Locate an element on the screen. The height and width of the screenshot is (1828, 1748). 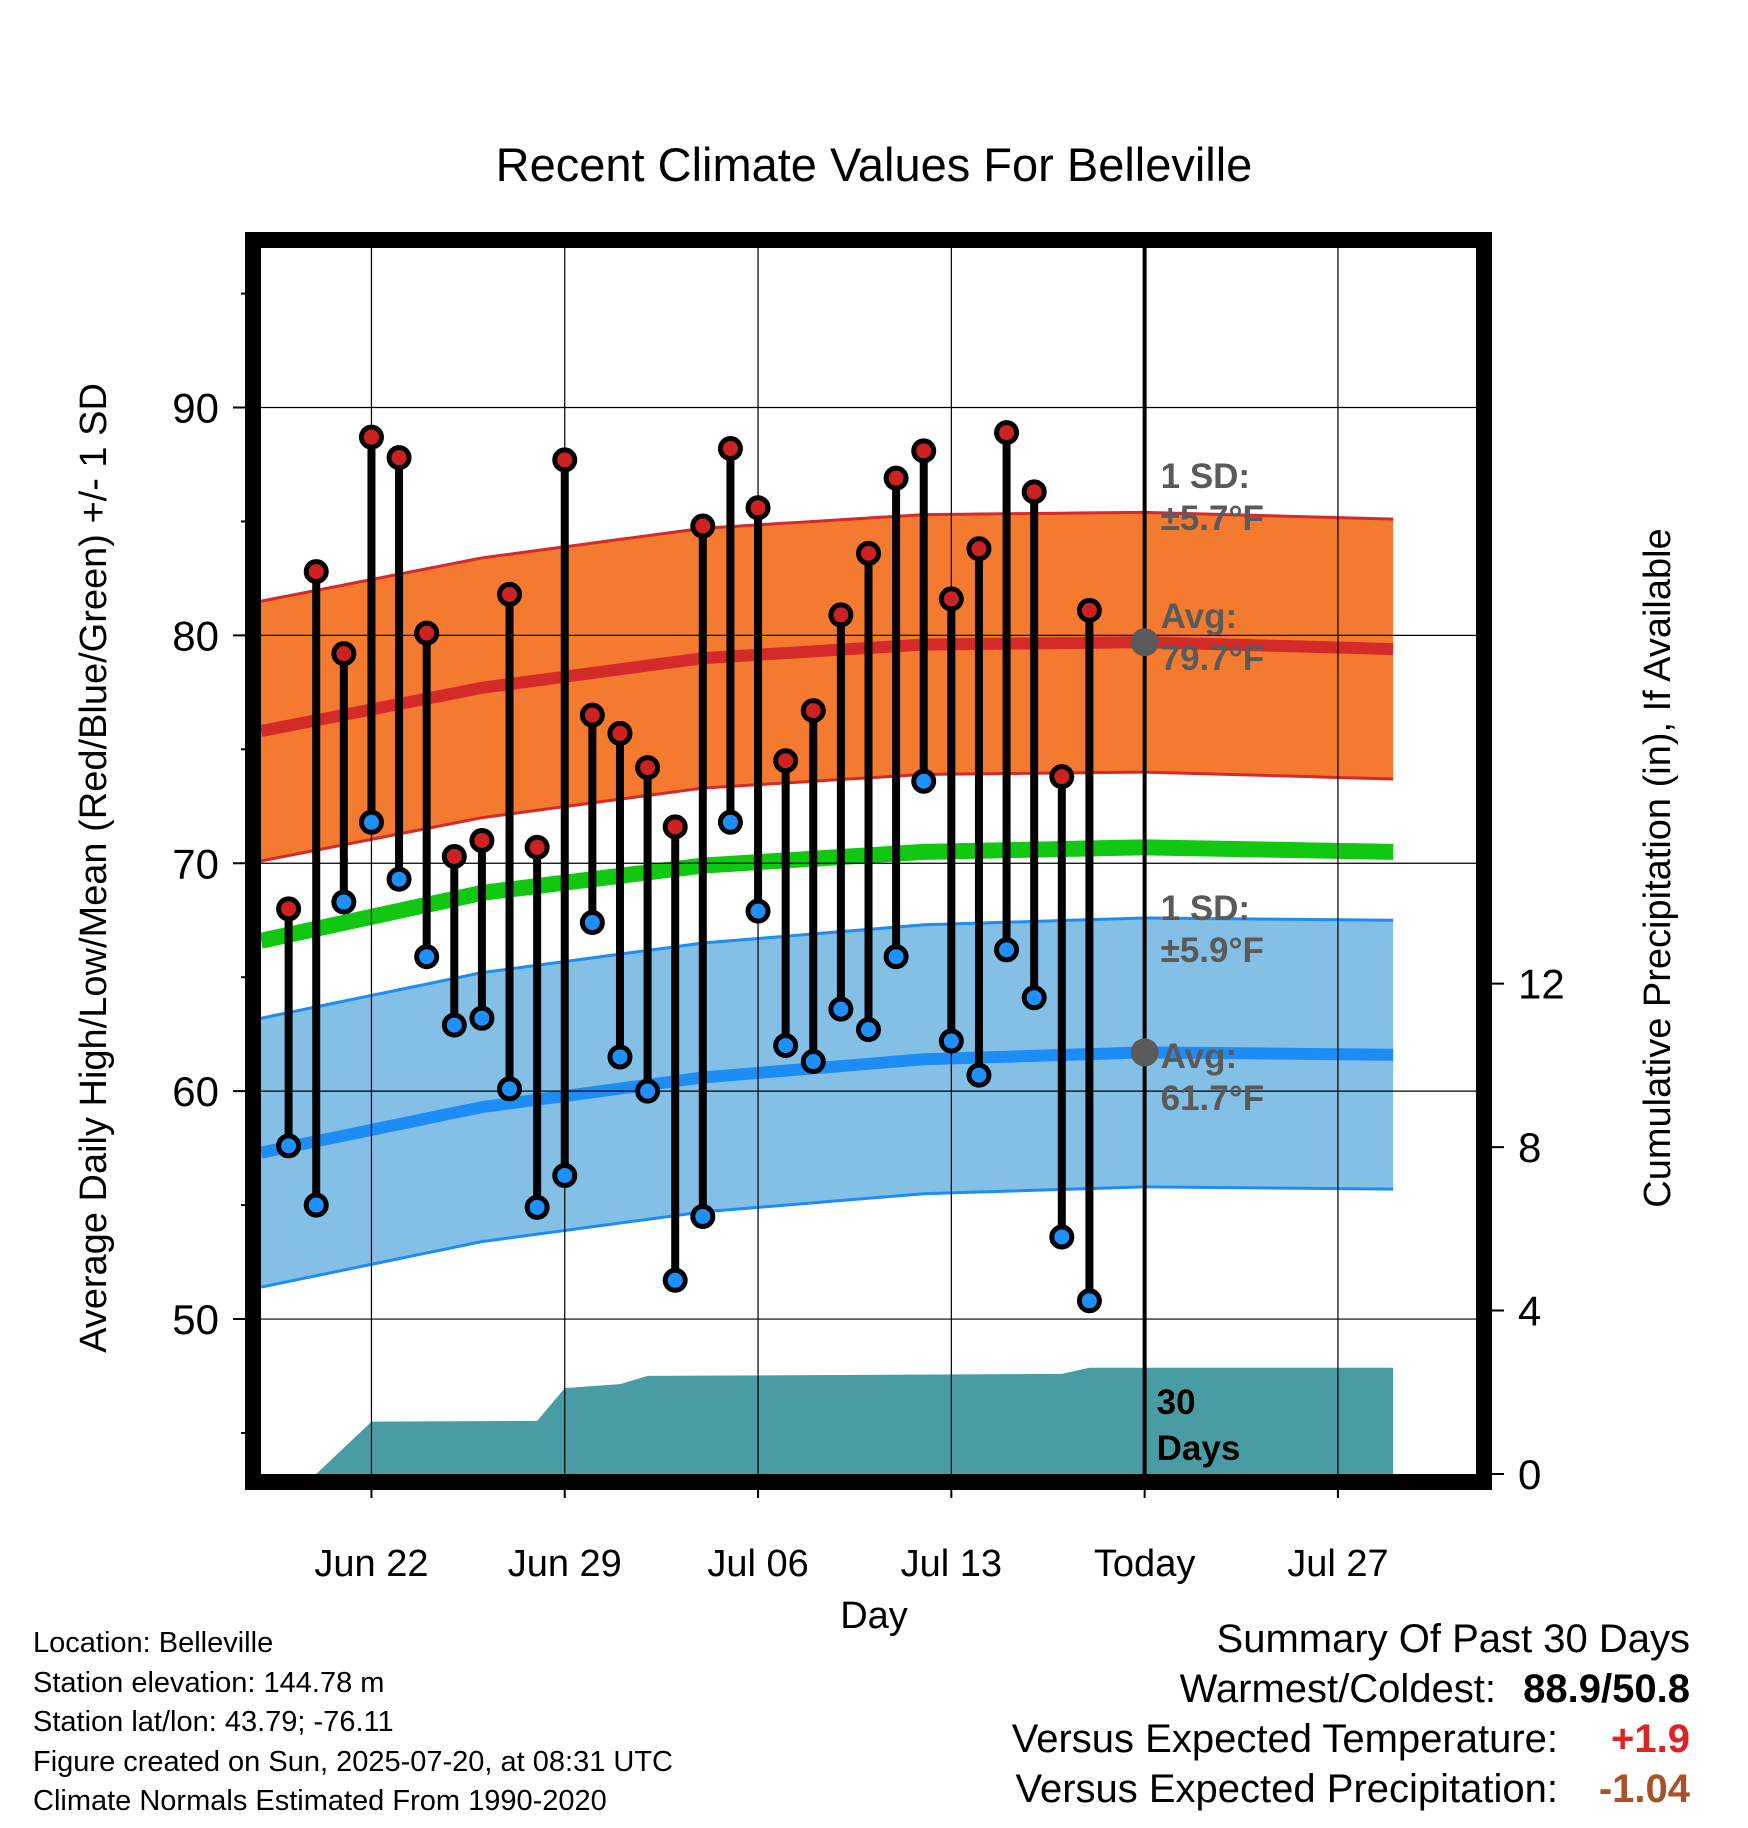
station-location: Location: Belleville is located at coordinates (153, 1643).